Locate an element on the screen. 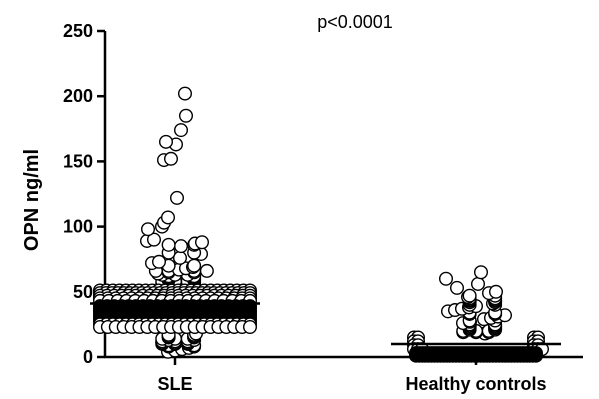  x-category-label: SLE is located at coordinates (174, 384).